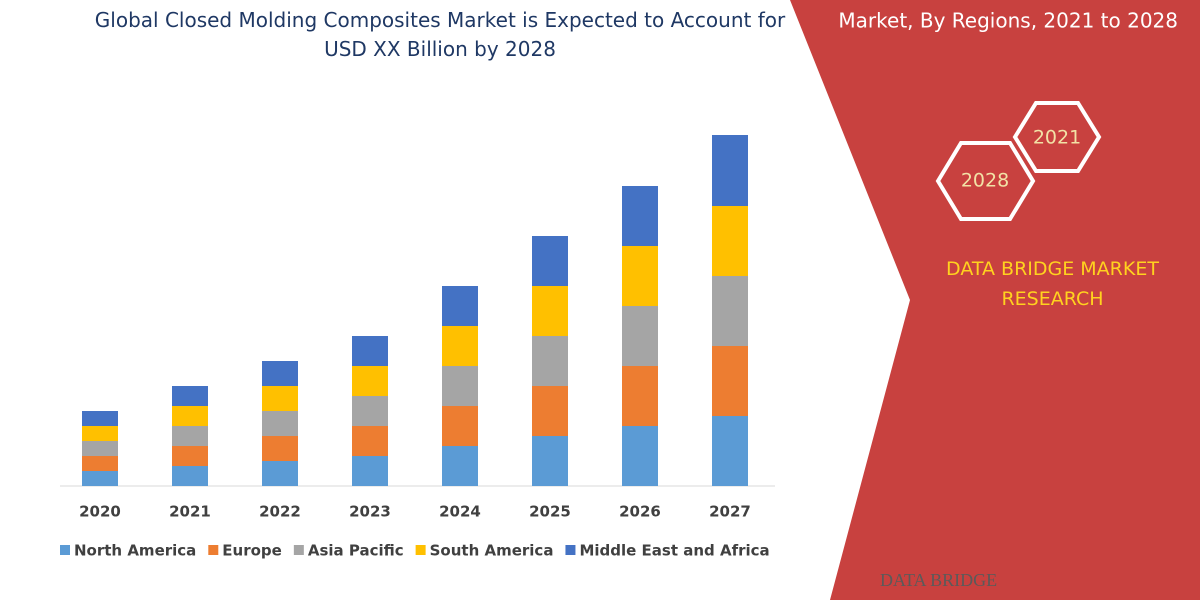 The height and width of the screenshot is (600, 1200). I want to click on legend-label: Europe, so click(252, 551).